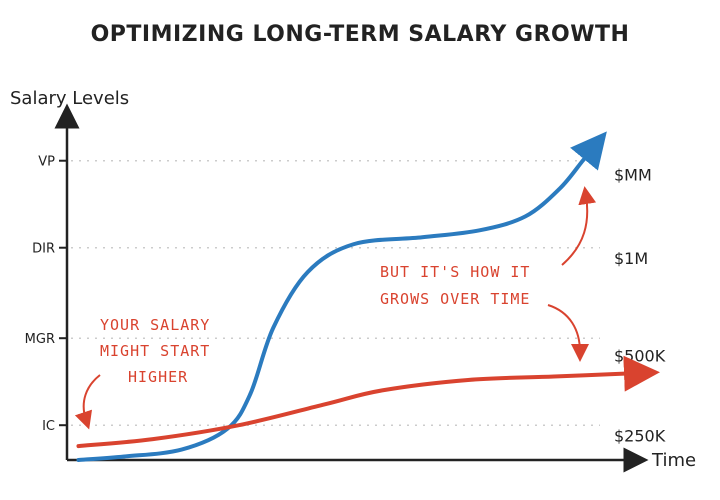 The width and height of the screenshot is (720, 500). Describe the element at coordinates (360, 34) in the screenshot. I see `chart-title: OPTIMIZING LONG-TERM SALARY GROWTH` at that location.